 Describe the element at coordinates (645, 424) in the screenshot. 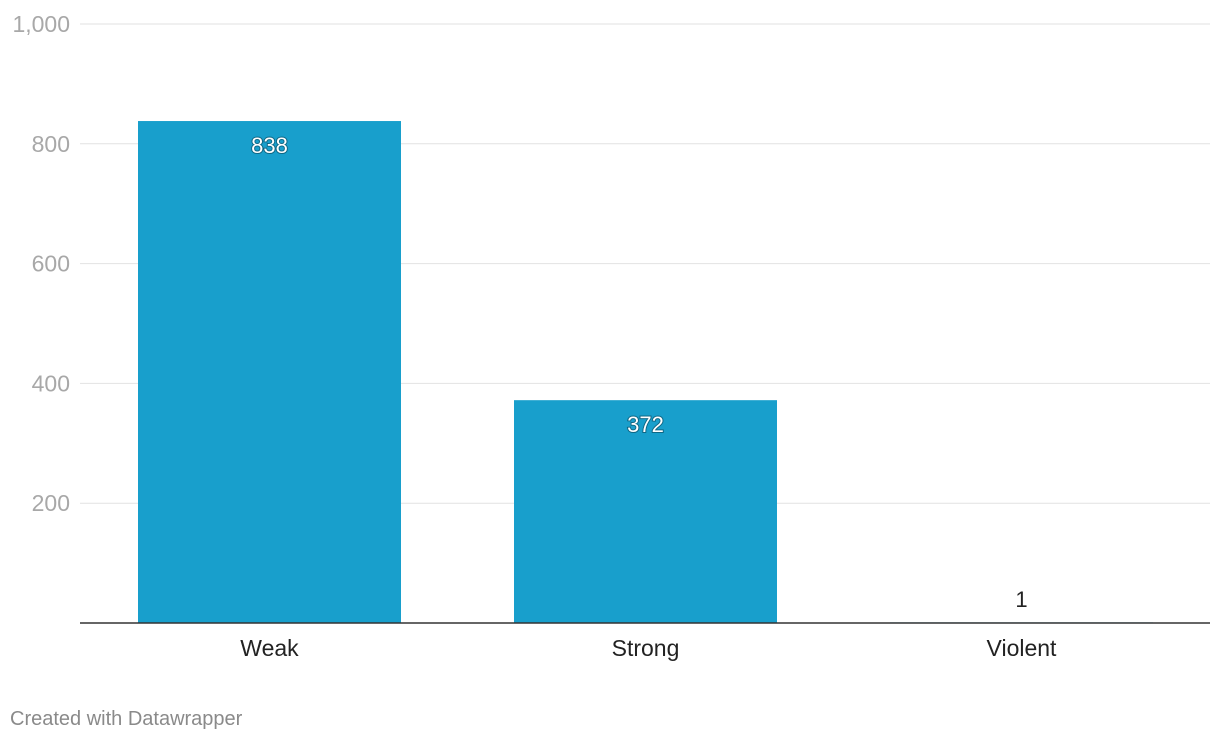

I see `value-label-strong: 372` at that location.